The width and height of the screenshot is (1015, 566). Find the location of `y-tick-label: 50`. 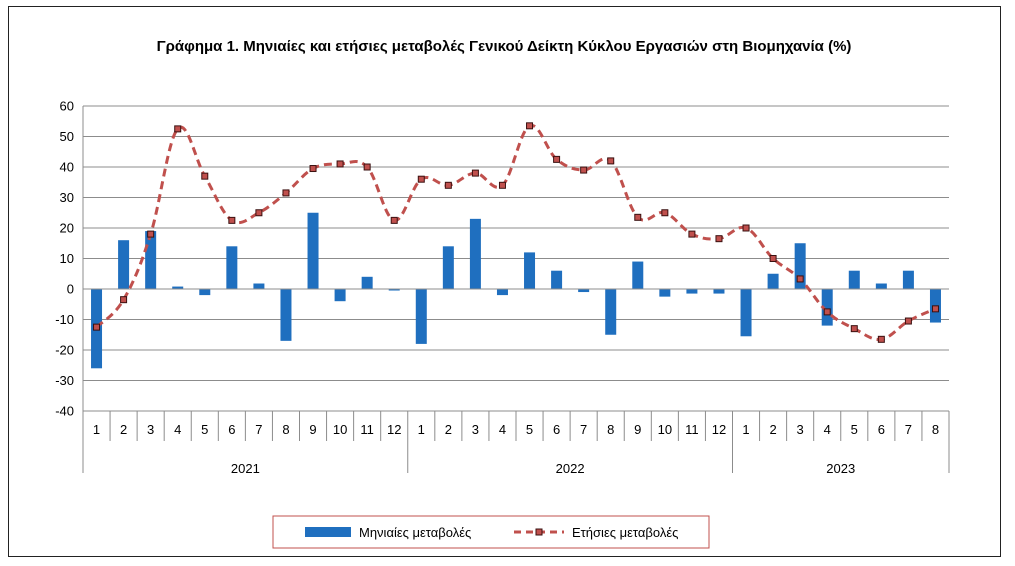

y-tick-label: 50 is located at coordinates (67, 136).